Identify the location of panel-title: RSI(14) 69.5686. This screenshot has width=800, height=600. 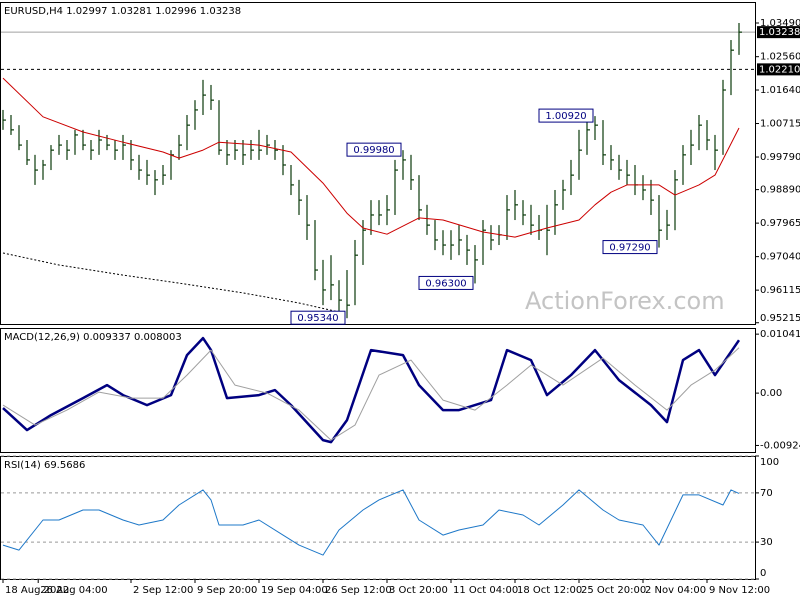
(44, 465).